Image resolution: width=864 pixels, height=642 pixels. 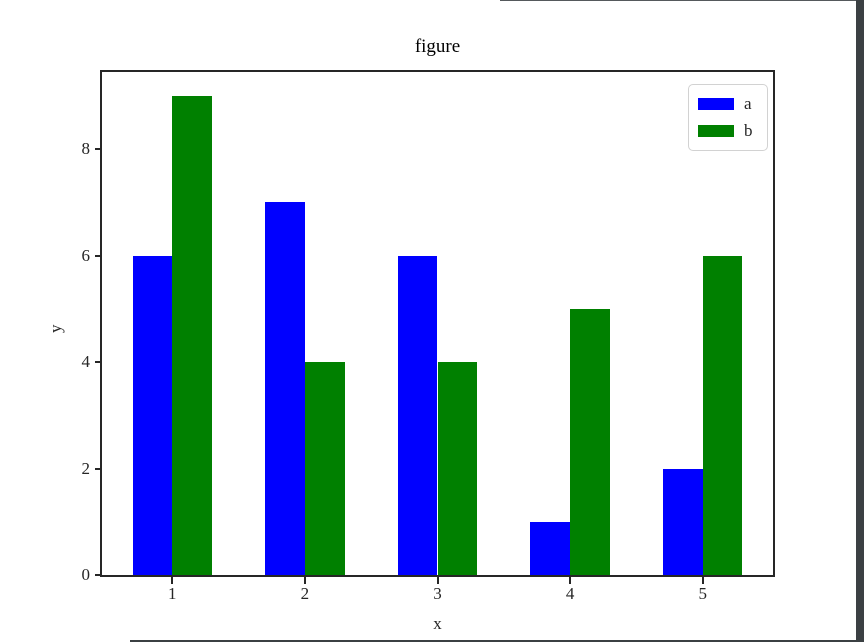 What do you see at coordinates (86, 362) in the screenshot?
I see `y-tick-label: 4` at bounding box center [86, 362].